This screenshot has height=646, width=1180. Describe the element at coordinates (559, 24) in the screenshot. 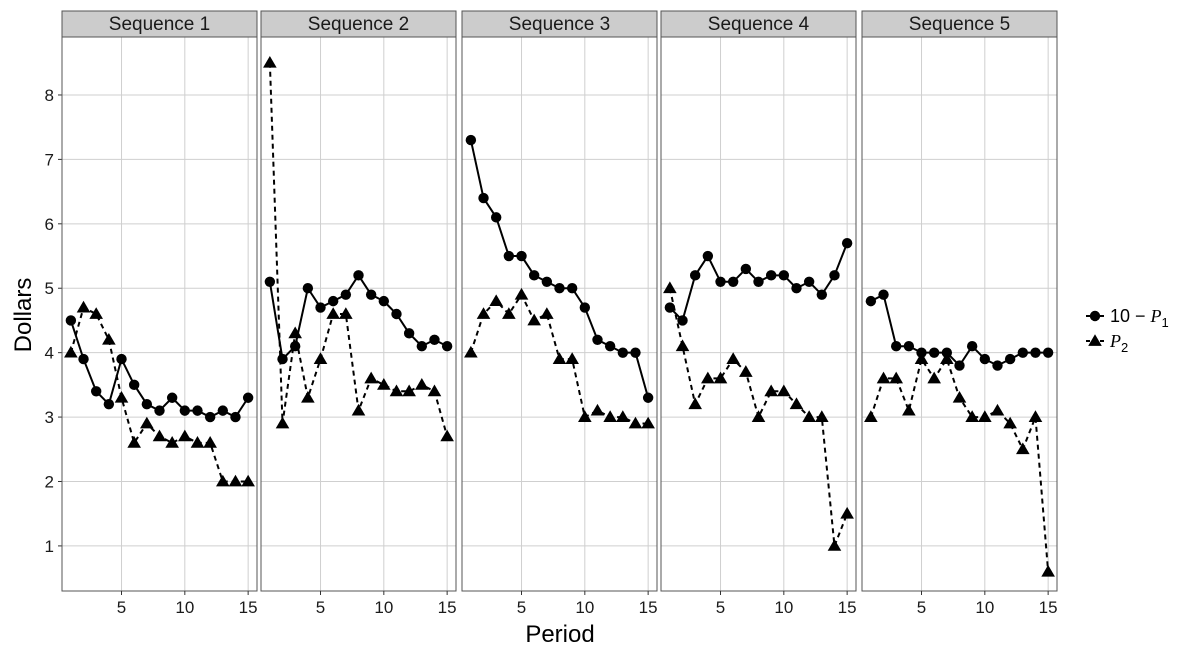

I see `facet-title: Sequence 3` at that location.